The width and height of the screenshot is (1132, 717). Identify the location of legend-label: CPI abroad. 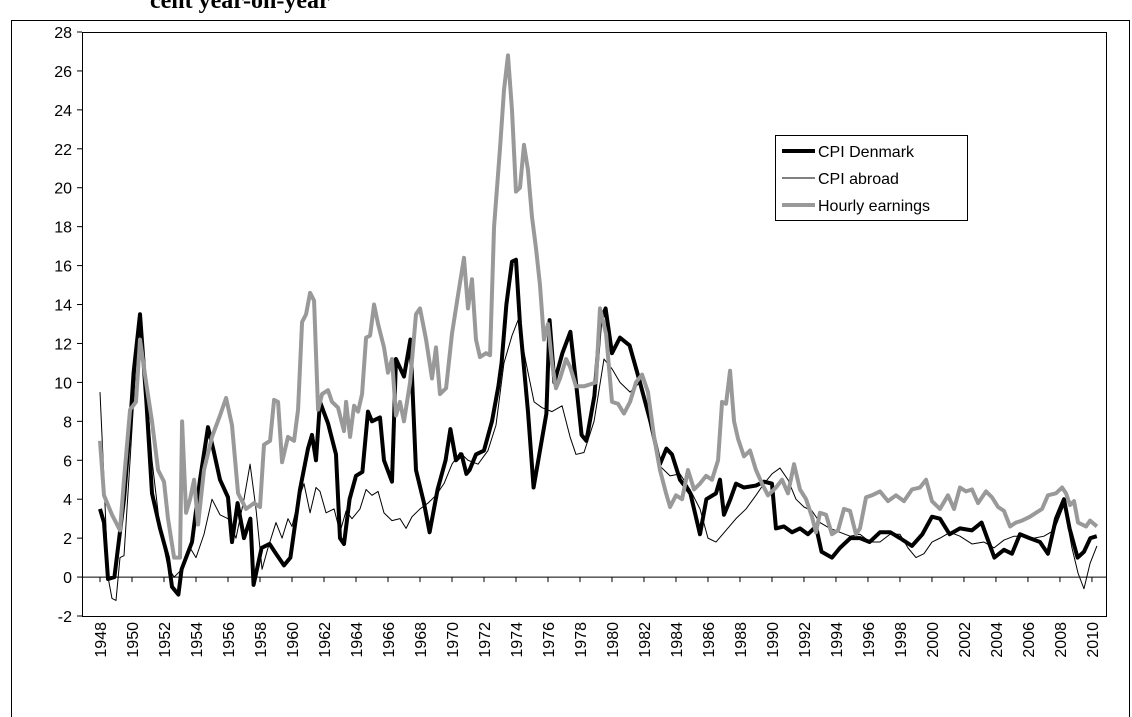
(858, 179).